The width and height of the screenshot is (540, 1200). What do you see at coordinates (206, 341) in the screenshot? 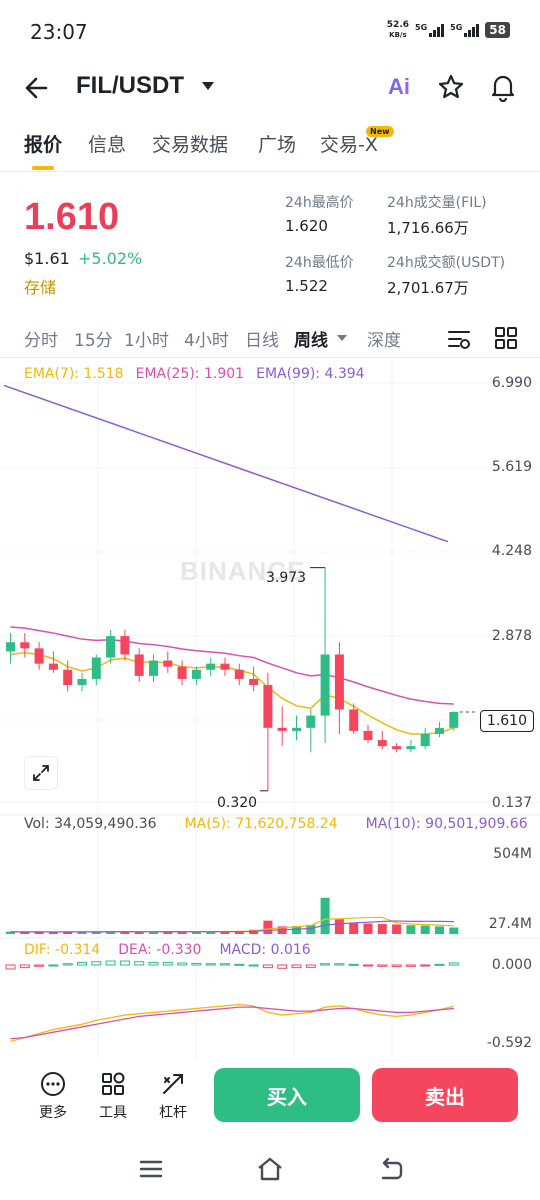
I see `interval-4h: 4小时` at bounding box center [206, 341].